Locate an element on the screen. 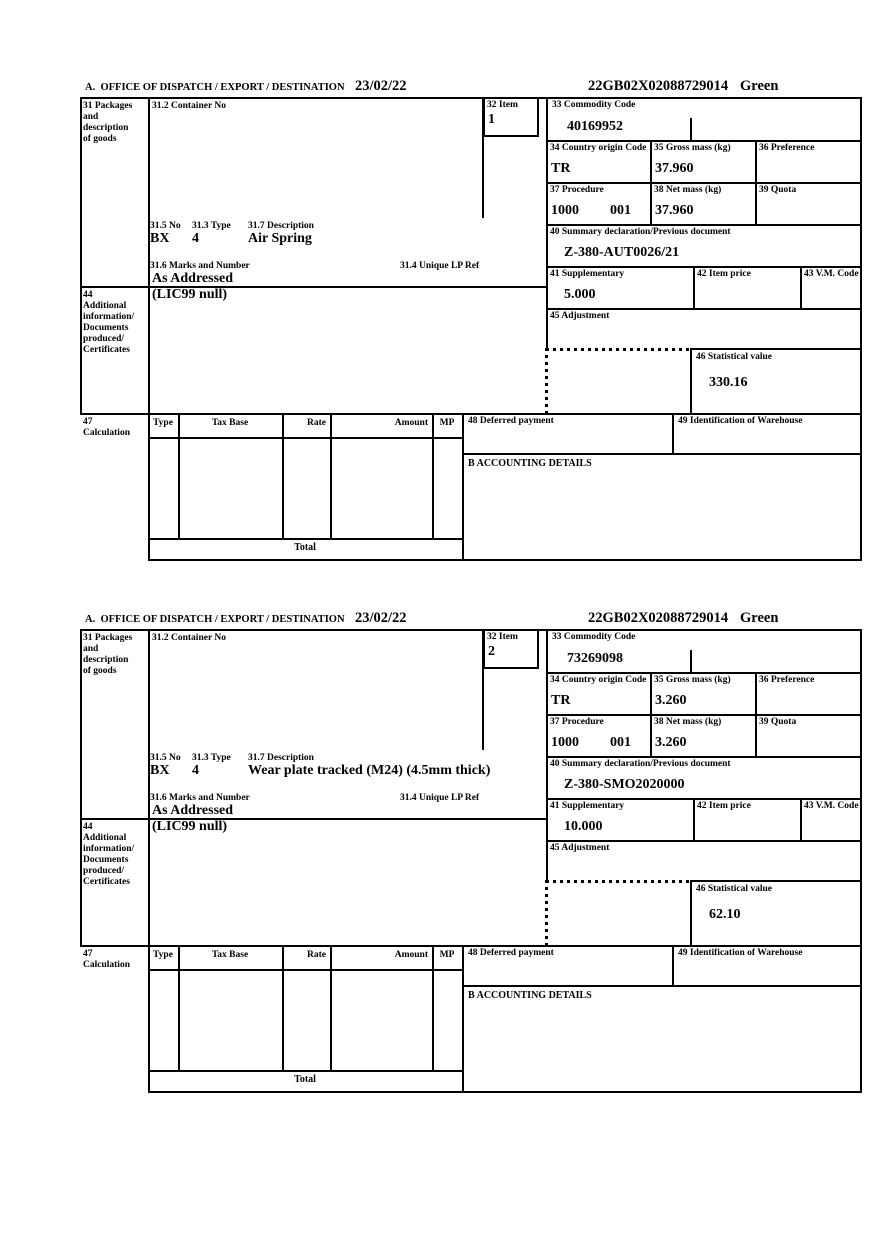  box-39-label: 39 Quota is located at coordinates (778, 722).